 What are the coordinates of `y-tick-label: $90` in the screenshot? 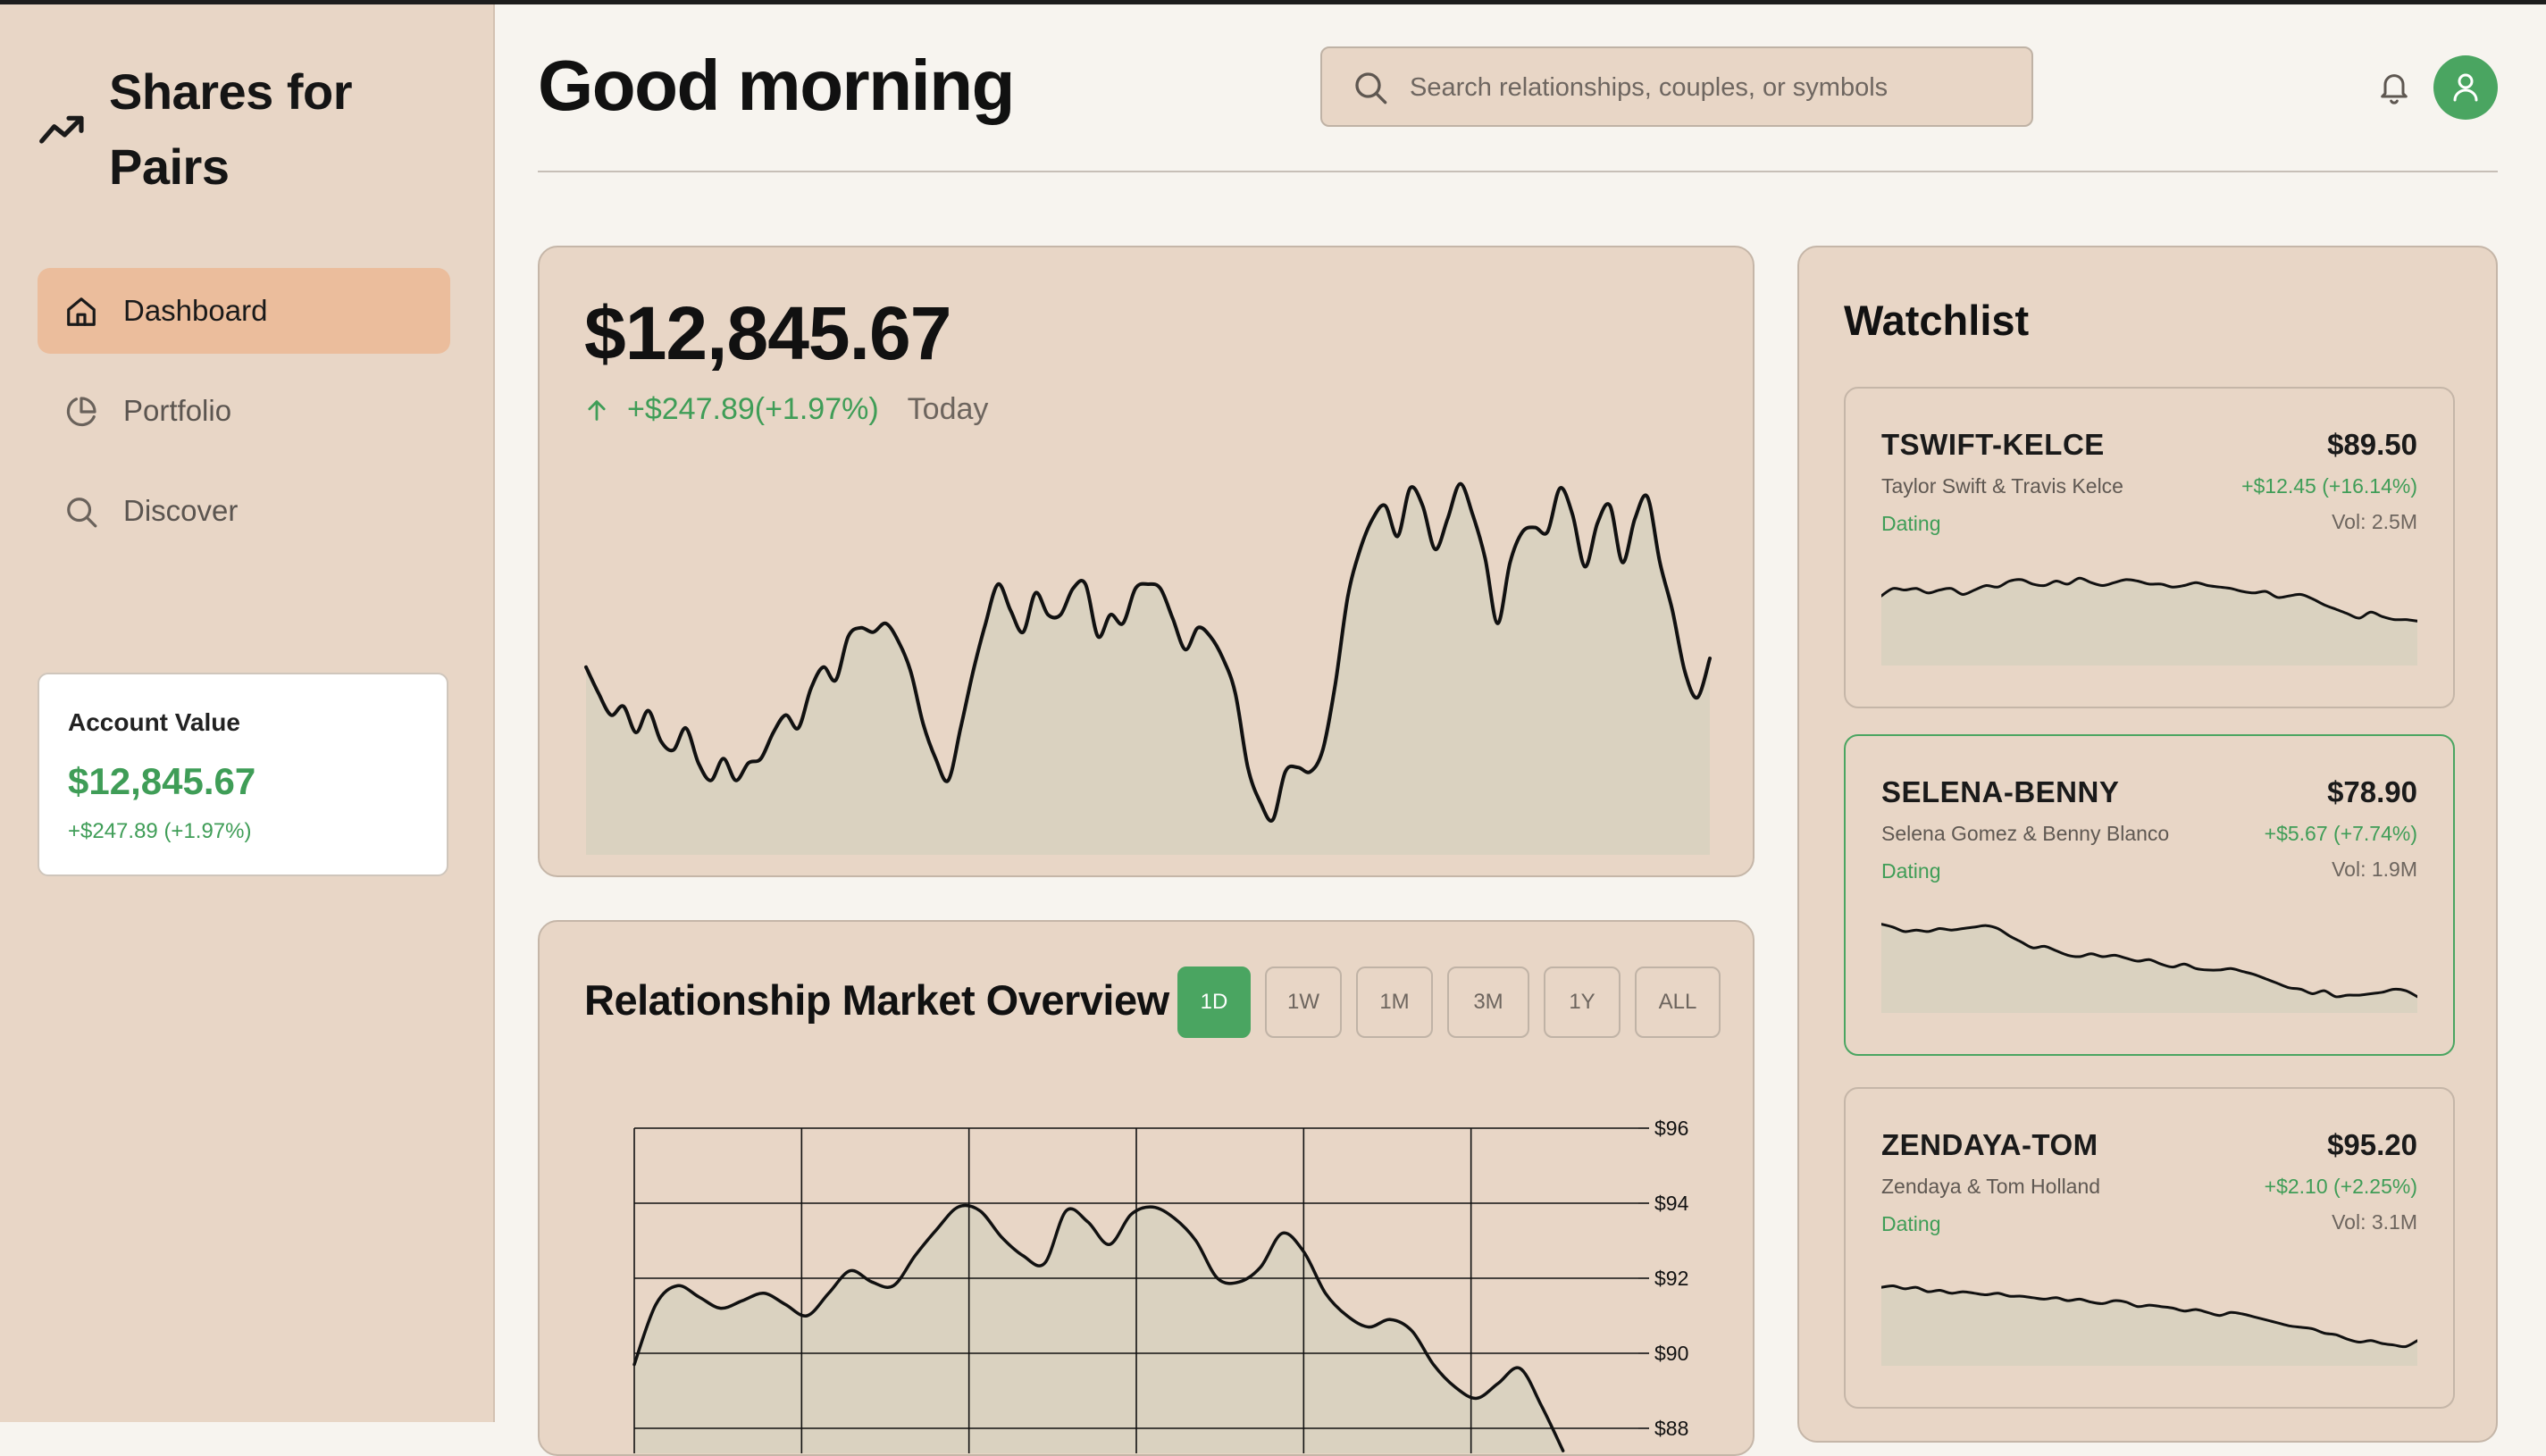 It's located at (1671, 1353).